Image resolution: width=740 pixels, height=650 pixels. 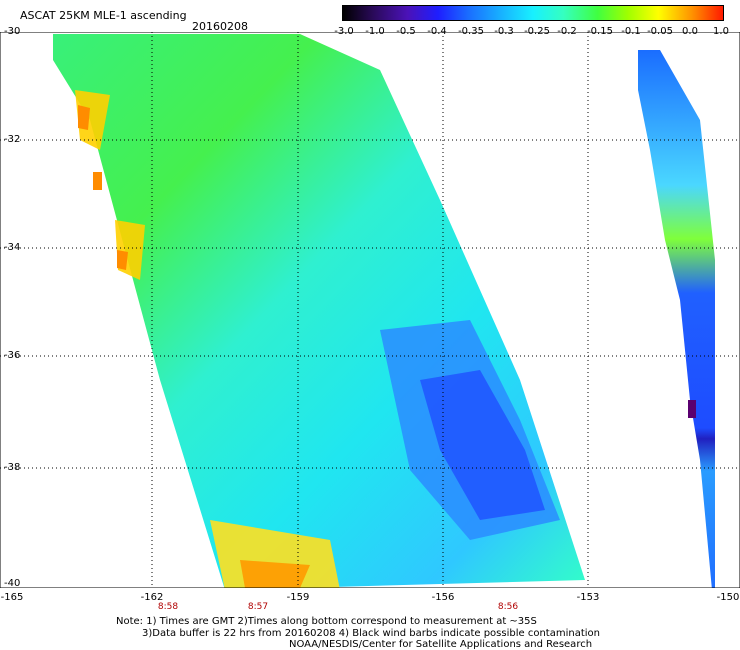 What do you see at coordinates (12, 583) in the screenshot?
I see `lat-label: -40` at bounding box center [12, 583].